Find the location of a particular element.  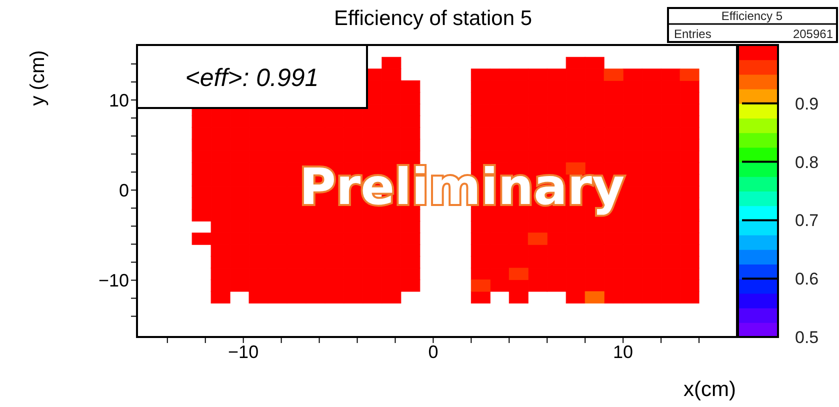

y-axis-title: y (cm) is located at coordinates (38, 78).